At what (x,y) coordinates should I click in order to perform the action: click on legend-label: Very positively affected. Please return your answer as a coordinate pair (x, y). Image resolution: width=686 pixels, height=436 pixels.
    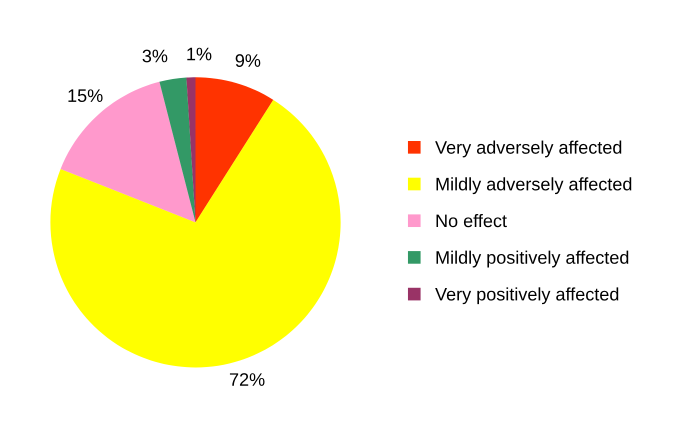
    Looking at the image, I should click on (526, 295).